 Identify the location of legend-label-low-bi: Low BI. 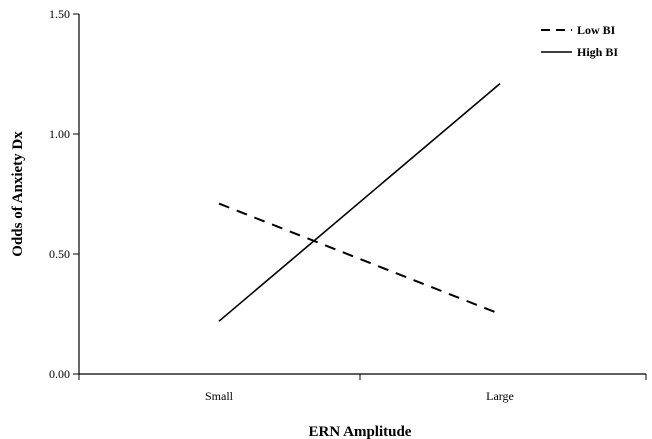
(596, 30).